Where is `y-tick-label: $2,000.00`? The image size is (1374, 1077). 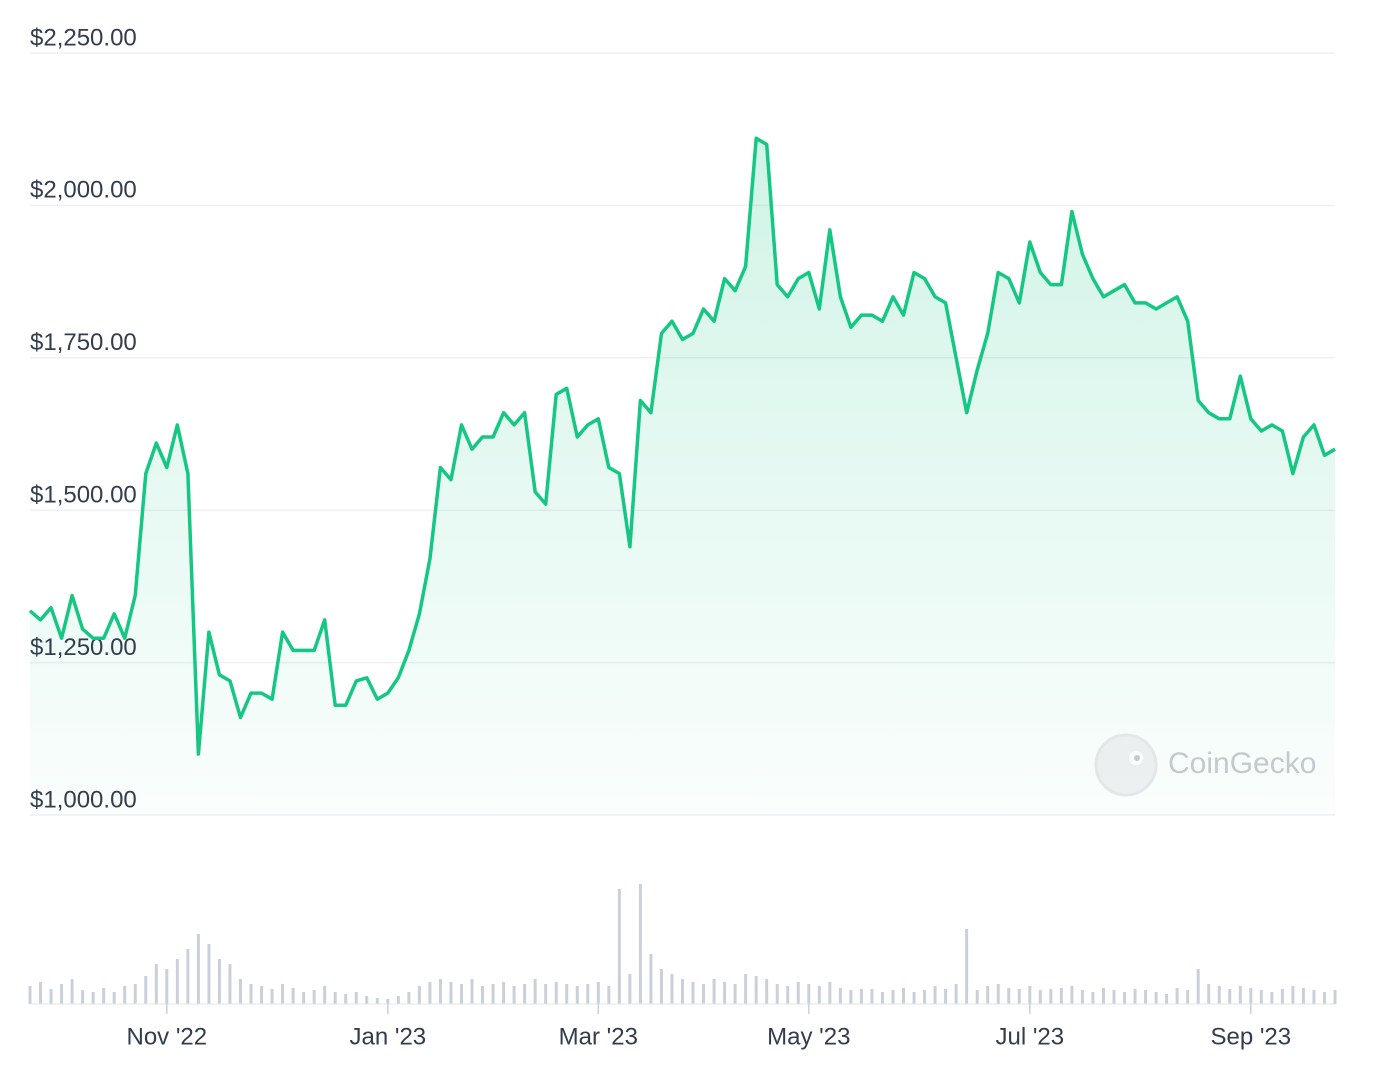 y-tick-label: $2,000.00 is located at coordinates (83, 190).